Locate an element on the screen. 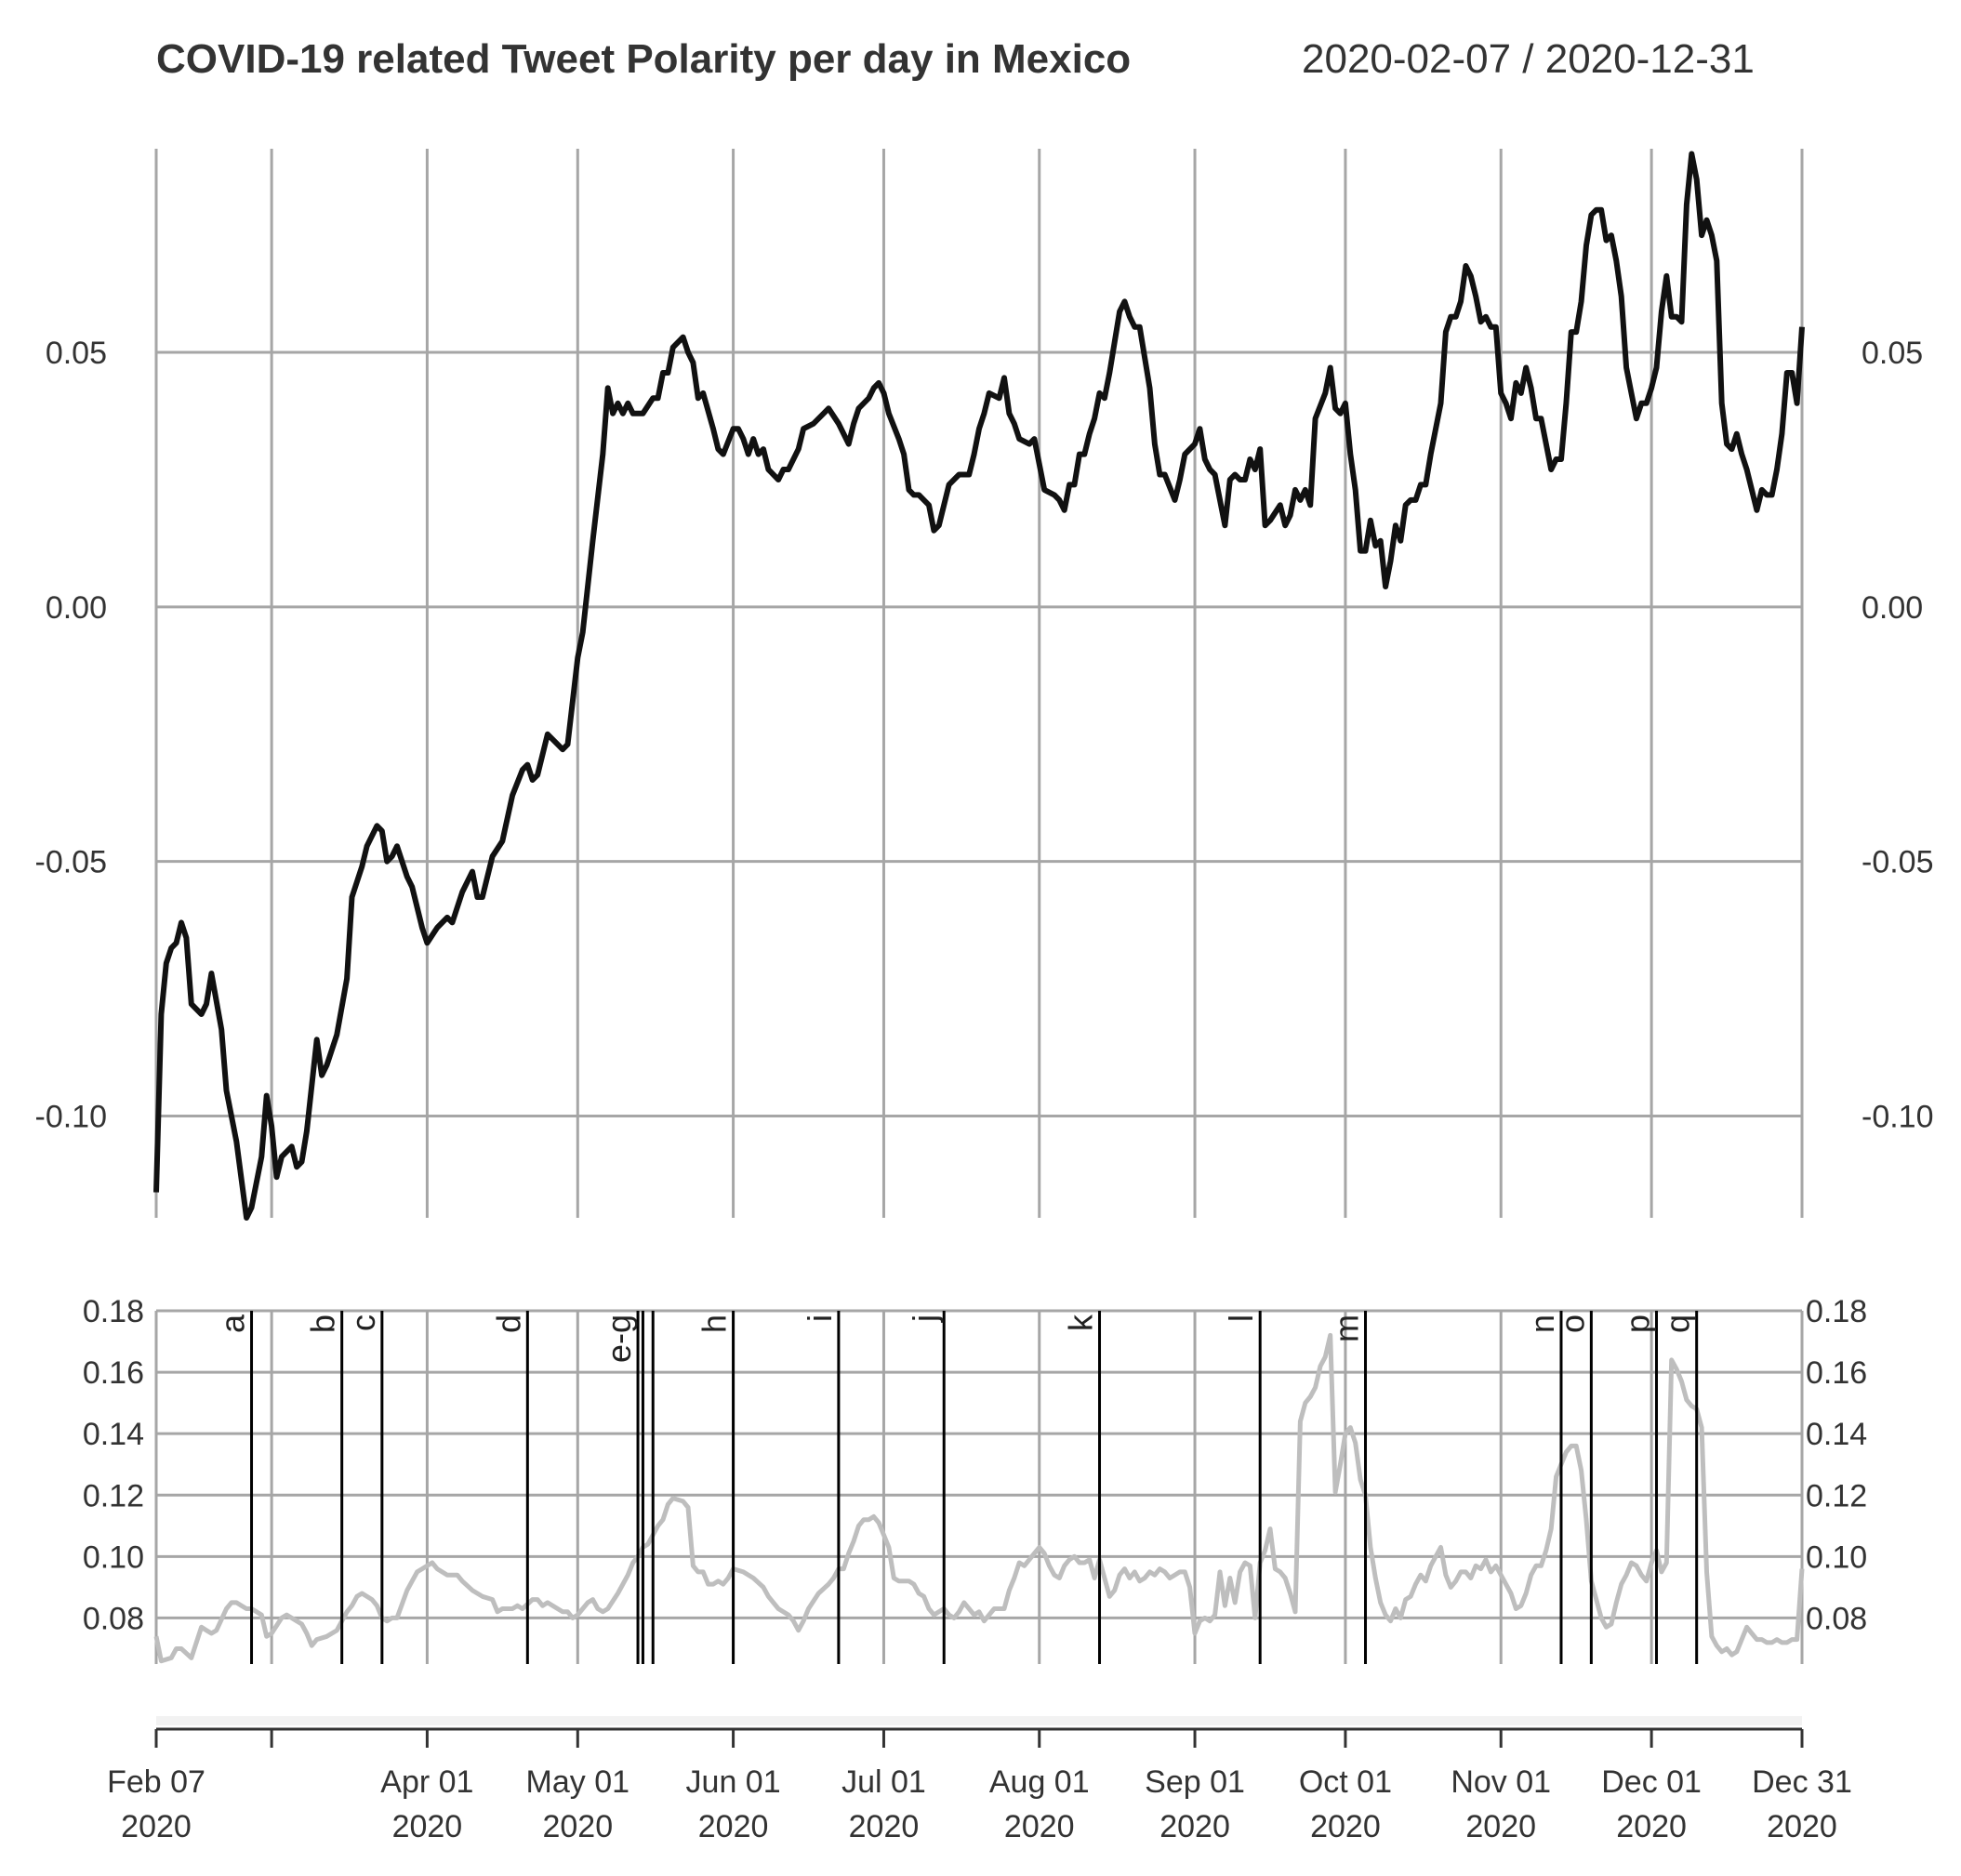 The image size is (1961, 1876). y-tick-label-right: 0.05 is located at coordinates (1892, 353).